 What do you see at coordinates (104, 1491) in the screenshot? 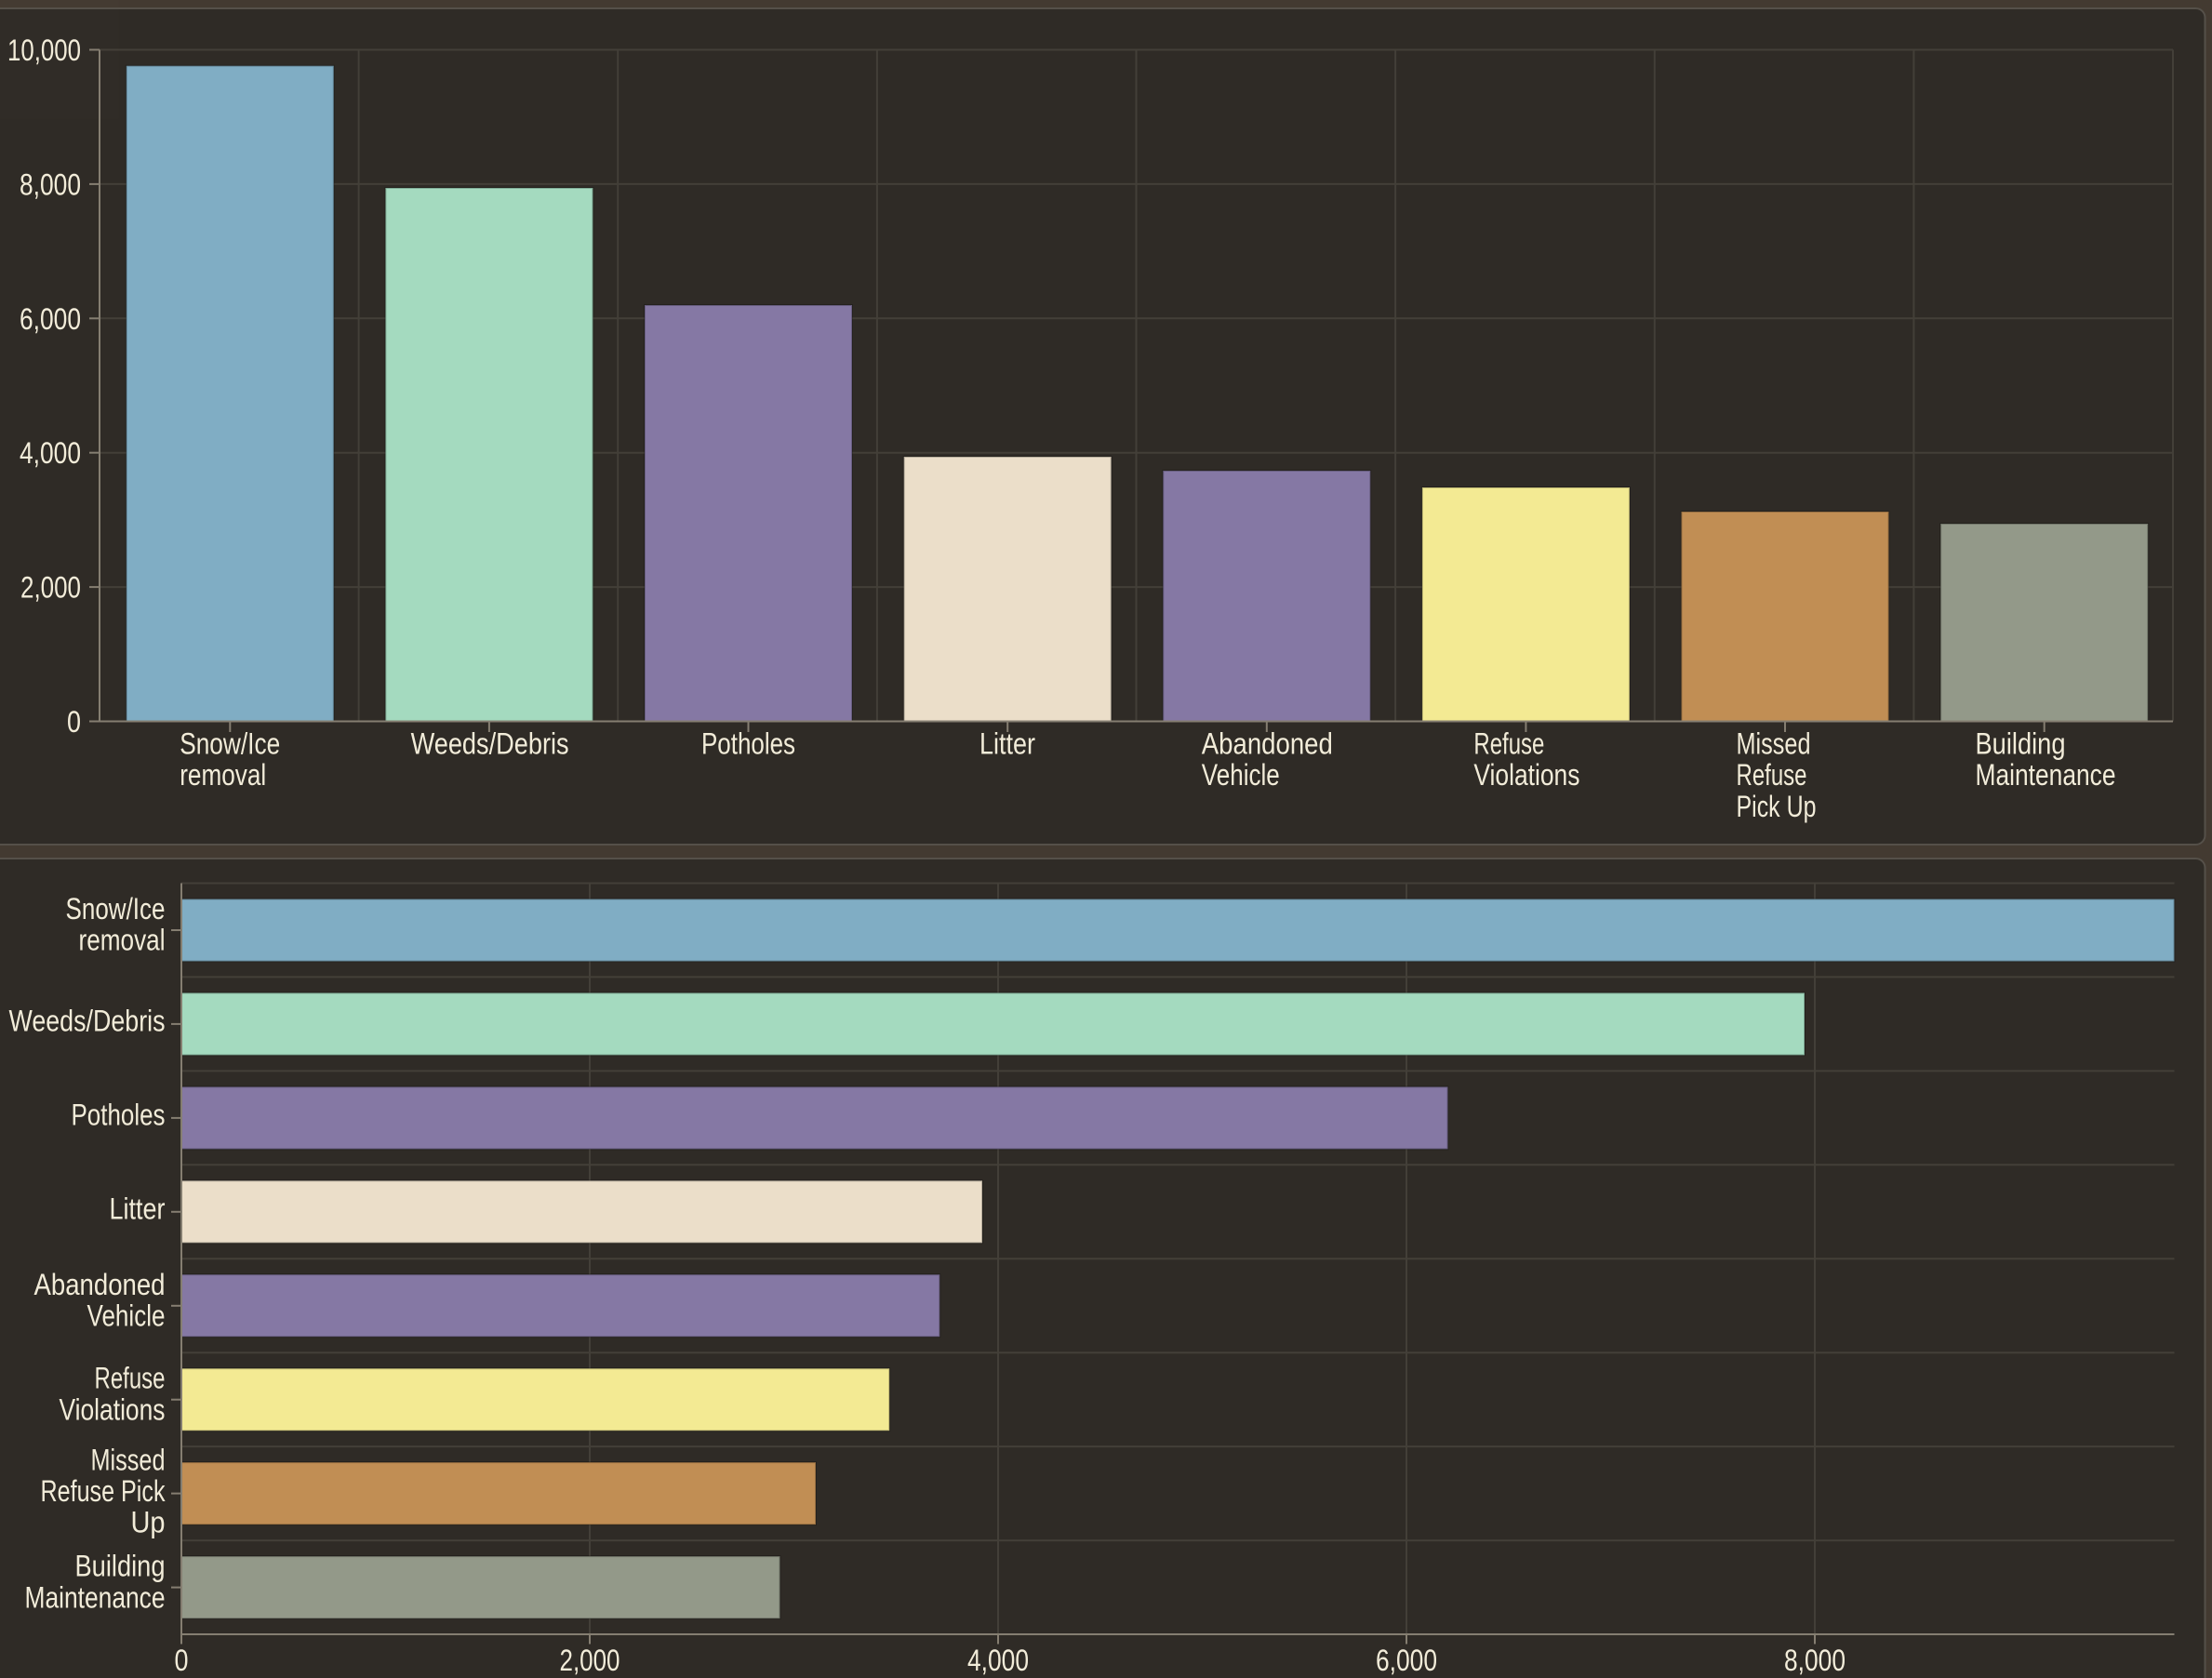
I see `svg-text: Refuse Pick` at bounding box center [104, 1491].